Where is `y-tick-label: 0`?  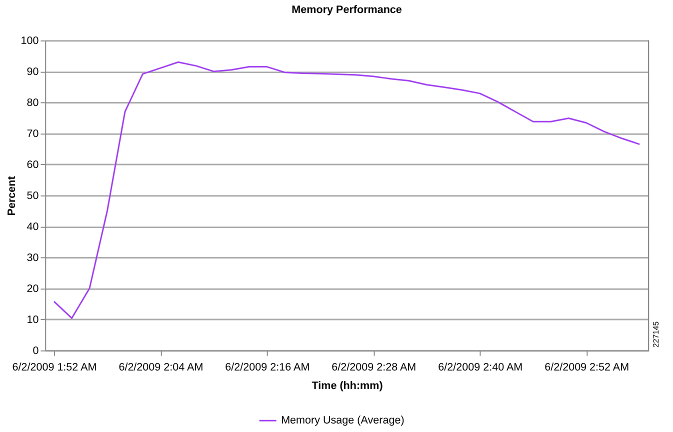
y-tick-label: 0 is located at coordinates (35, 350).